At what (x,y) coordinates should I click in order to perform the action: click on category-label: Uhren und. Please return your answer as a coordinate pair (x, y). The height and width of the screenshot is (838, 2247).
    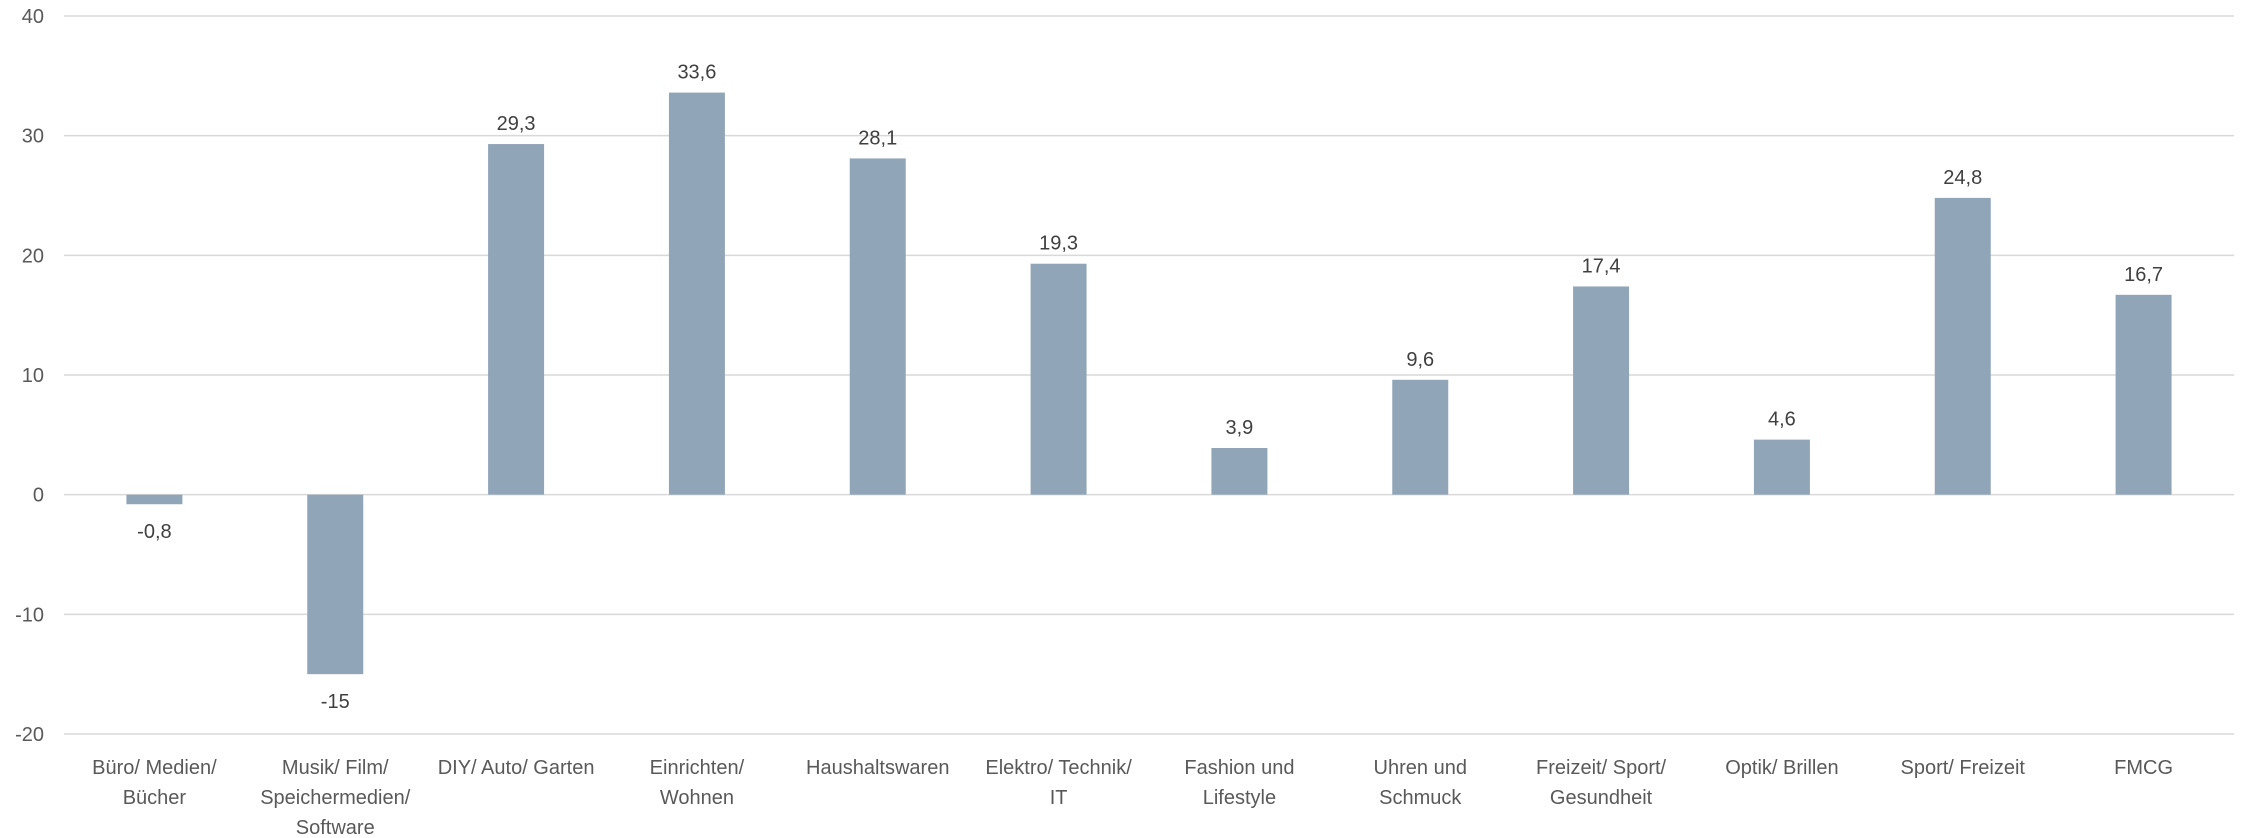
    Looking at the image, I should click on (1420, 768).